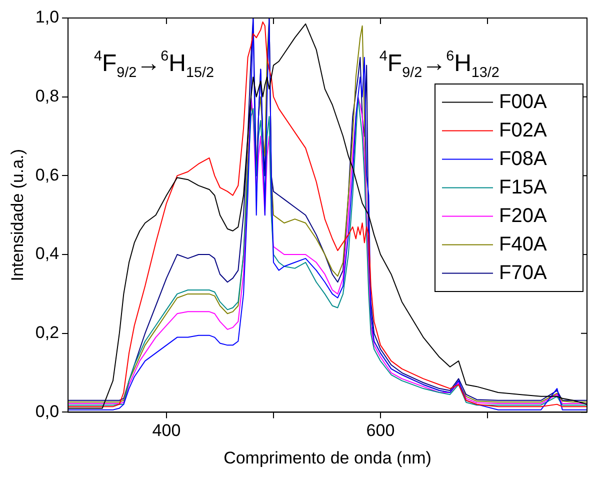 This screenshot has width=589, height=479. Describe the element at coordinates (47, 411) in the screenshot. I see `y-tick-label: 0,0` at that location.